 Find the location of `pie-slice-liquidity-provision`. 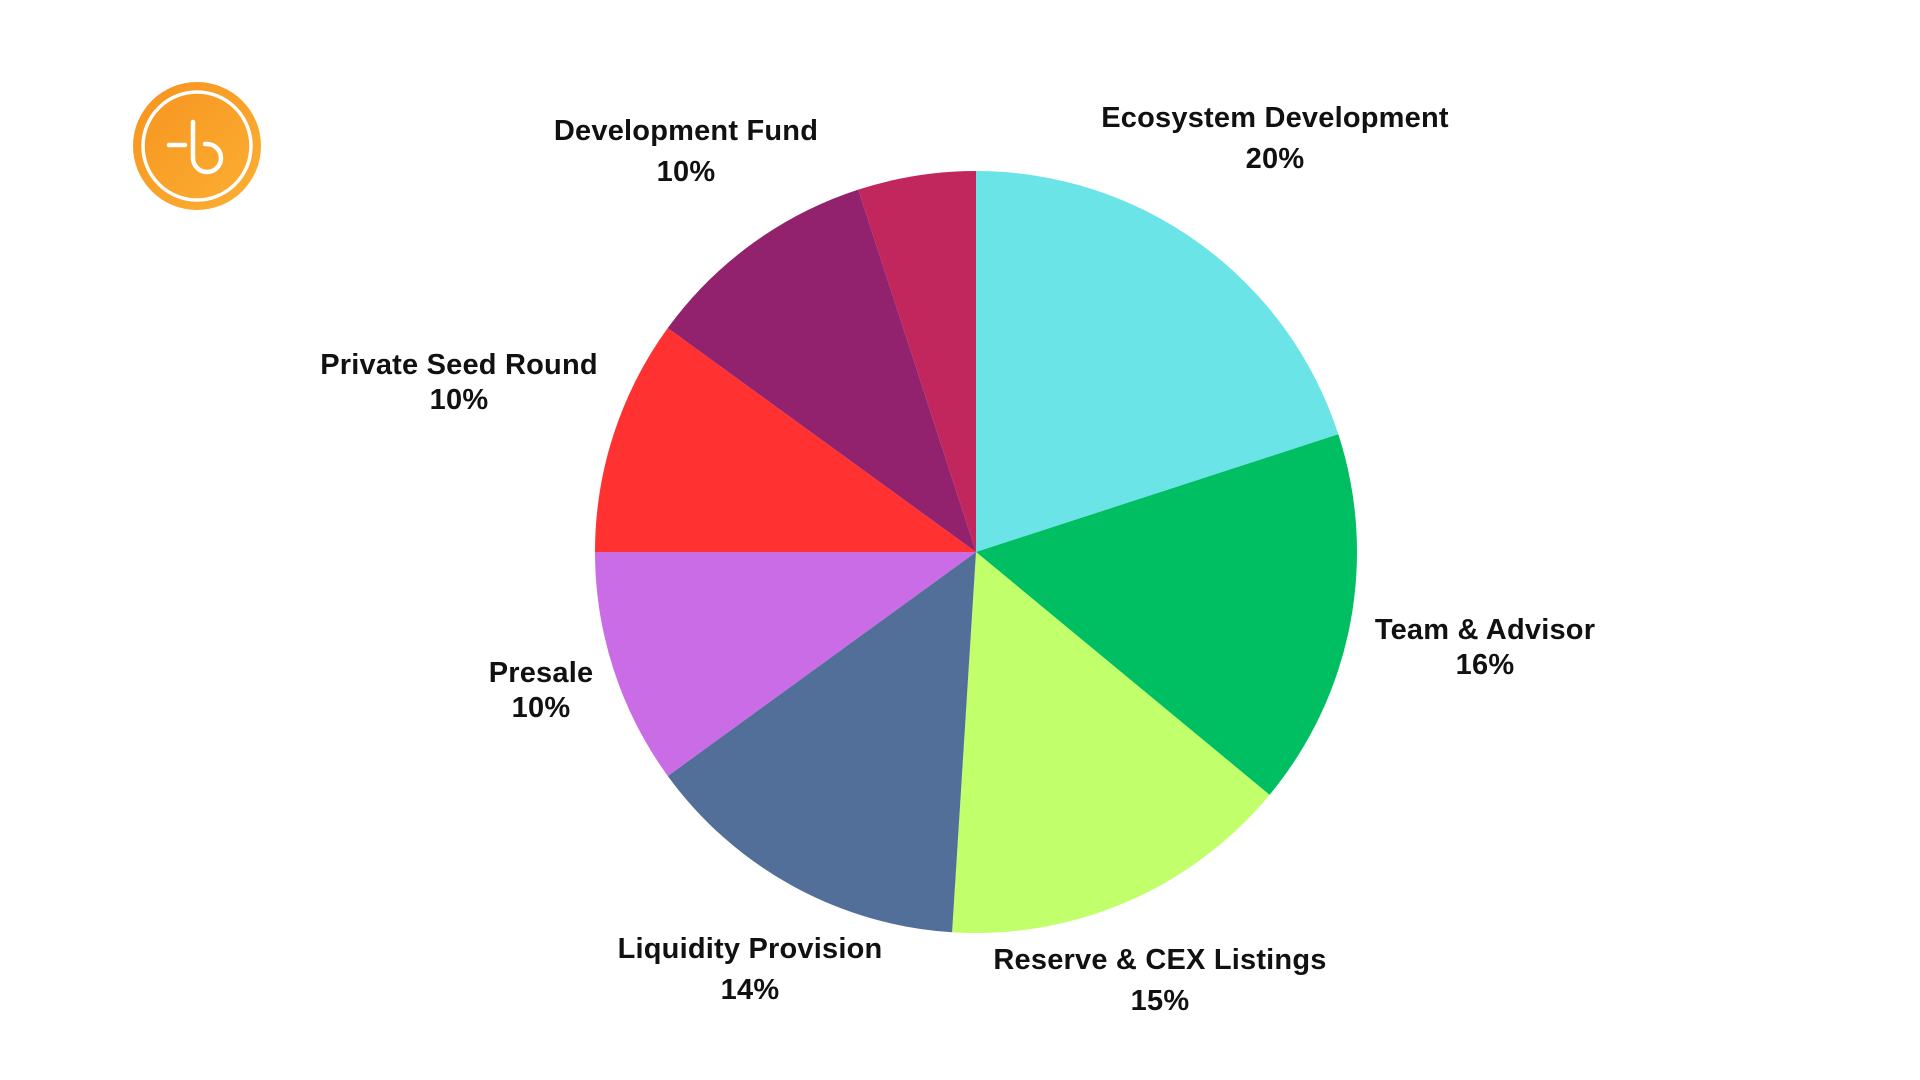

pie-slice-liquidity-provision is located at coordinates (821, 742).